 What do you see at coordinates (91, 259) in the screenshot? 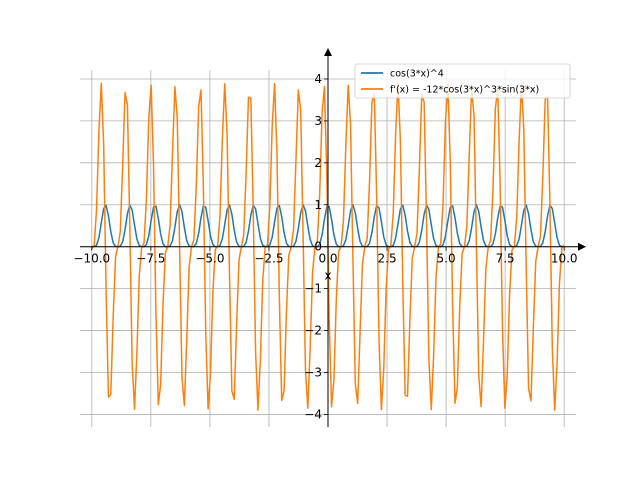
I see `x-tick-label: −10.0` at bounding box center [91, 259].